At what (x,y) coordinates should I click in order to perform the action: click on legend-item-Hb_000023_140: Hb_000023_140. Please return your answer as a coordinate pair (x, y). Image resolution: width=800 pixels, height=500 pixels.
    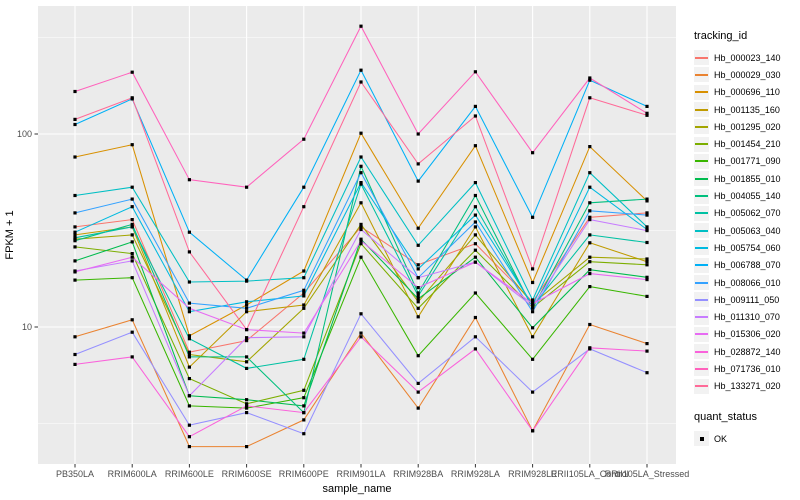
    Looking at the image, I should click on (747, 57).